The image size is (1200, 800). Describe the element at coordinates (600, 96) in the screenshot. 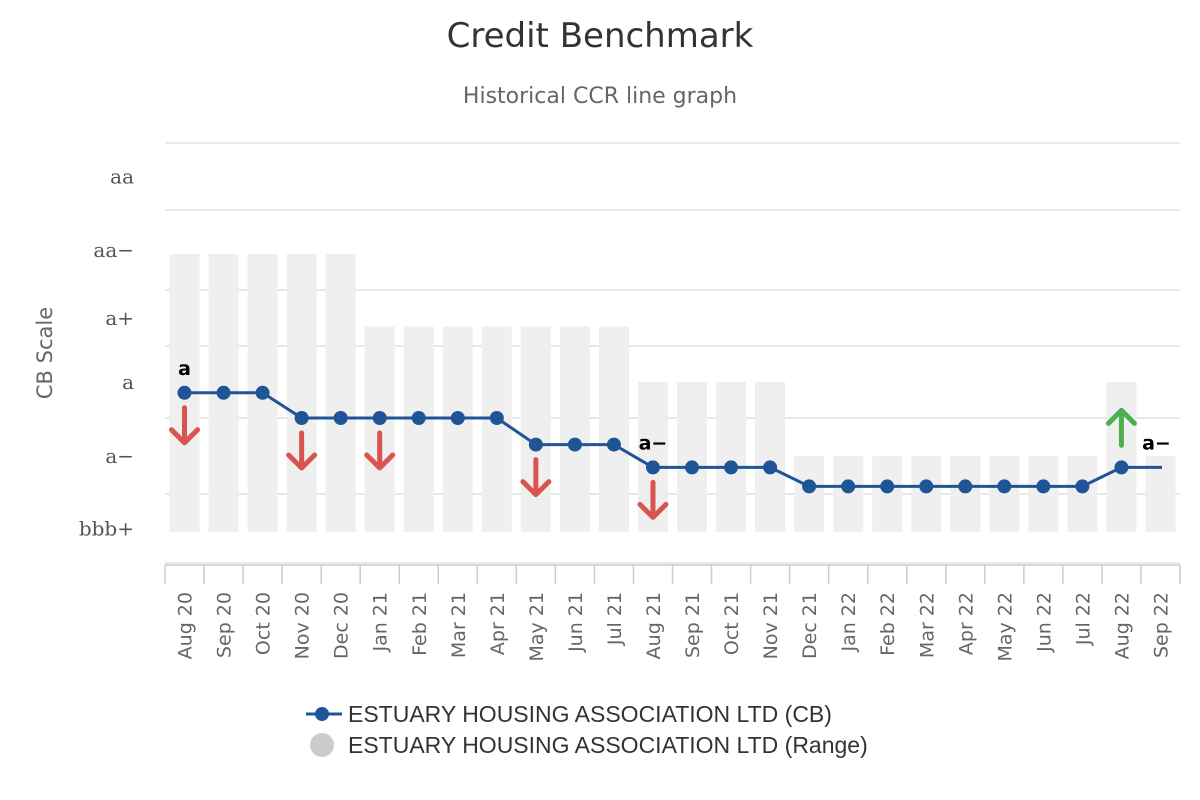

I see `chart-subtitle: Historical CCR line graph` at that location.